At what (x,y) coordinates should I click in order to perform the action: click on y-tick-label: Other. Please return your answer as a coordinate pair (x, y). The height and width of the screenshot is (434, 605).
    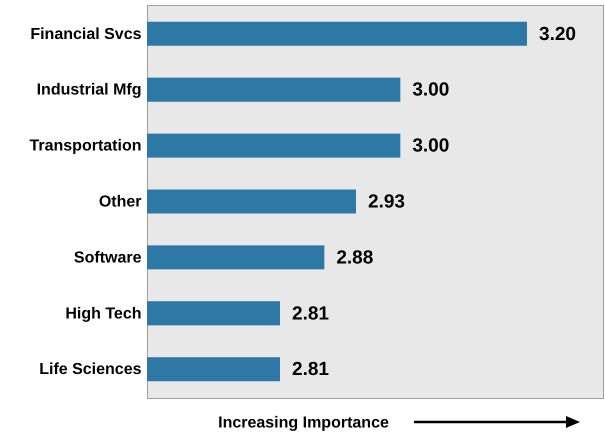
    Looking at the image, I should click on (120, 202).